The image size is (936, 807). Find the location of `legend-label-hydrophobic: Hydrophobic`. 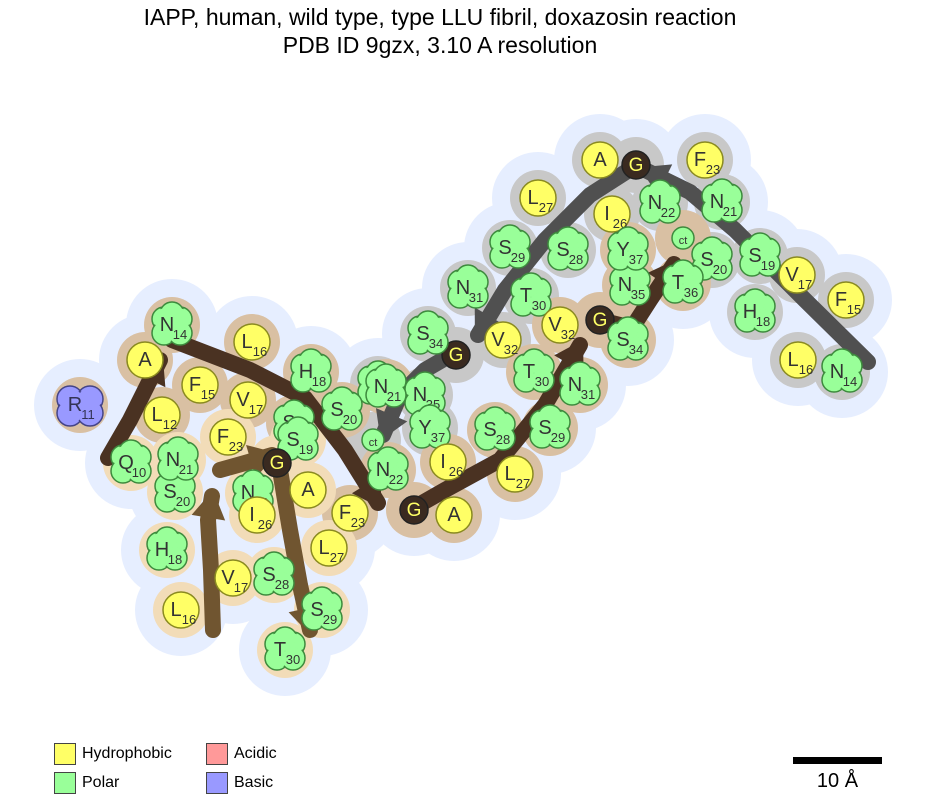

legend-label-hydrophobic: Hydrophobic is located at coordinates (127, 753).